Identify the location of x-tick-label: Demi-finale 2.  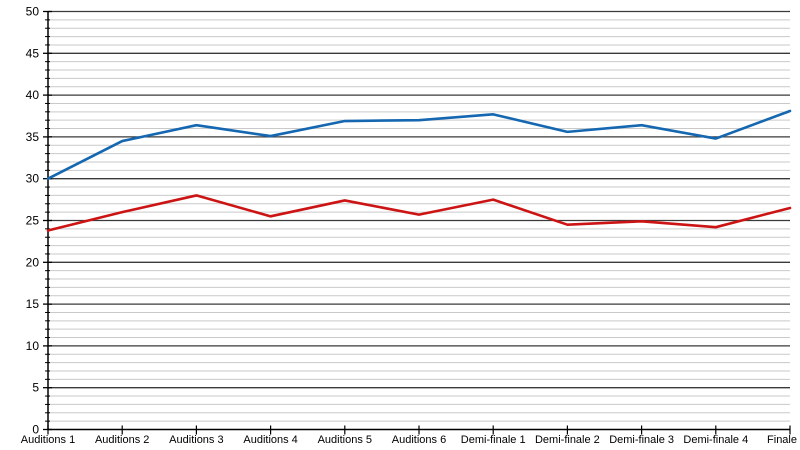
(567, 440).